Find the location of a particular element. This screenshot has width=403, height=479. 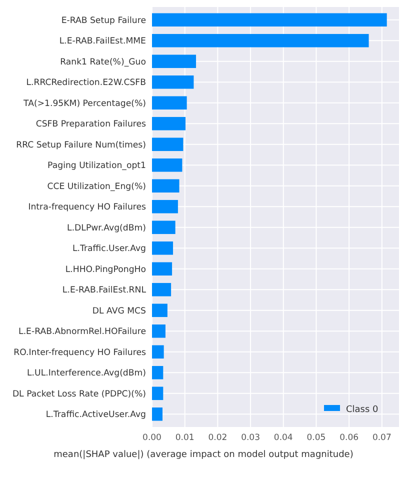

x-tick-label: 0.06 is located at coordinates (349, 438).